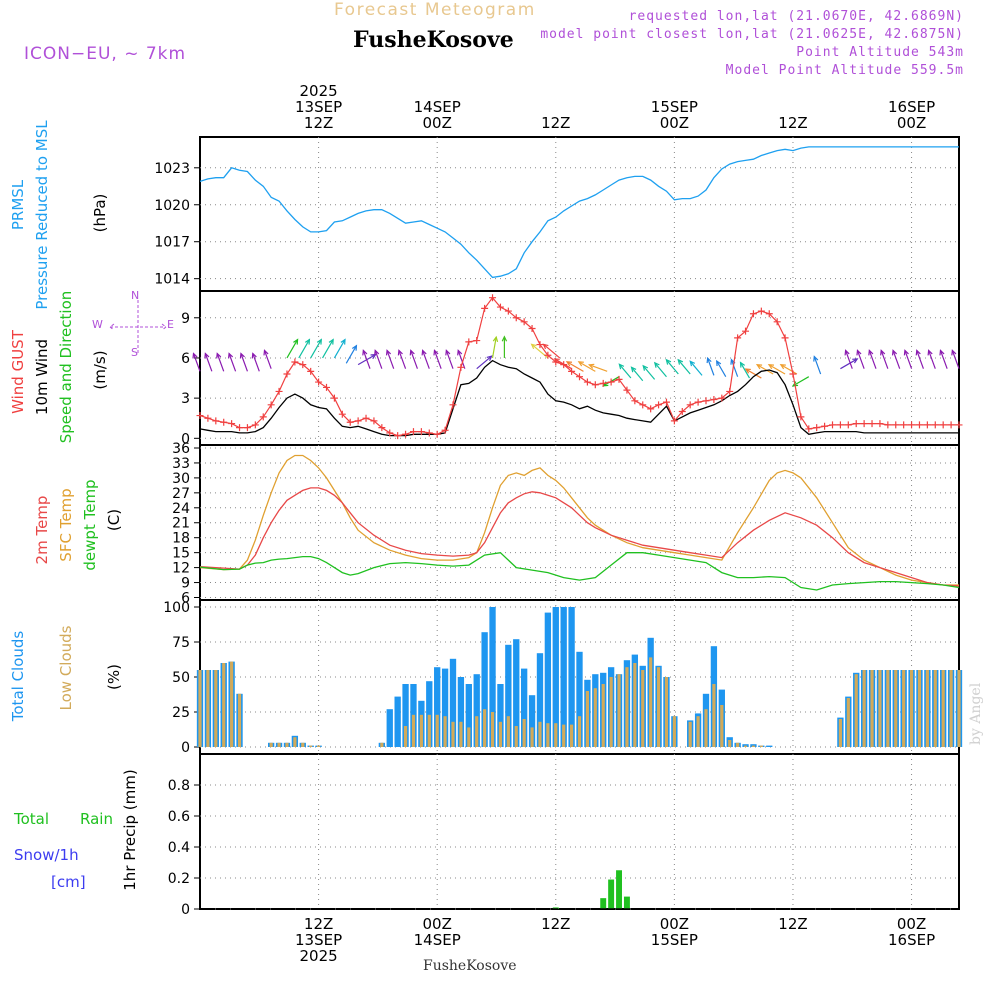 The image size is (1000, 1000). What do you see at coordinates (32, 819) in the screenshot?
I see `precip-total-label: Total` at bounding box center [32, 819].